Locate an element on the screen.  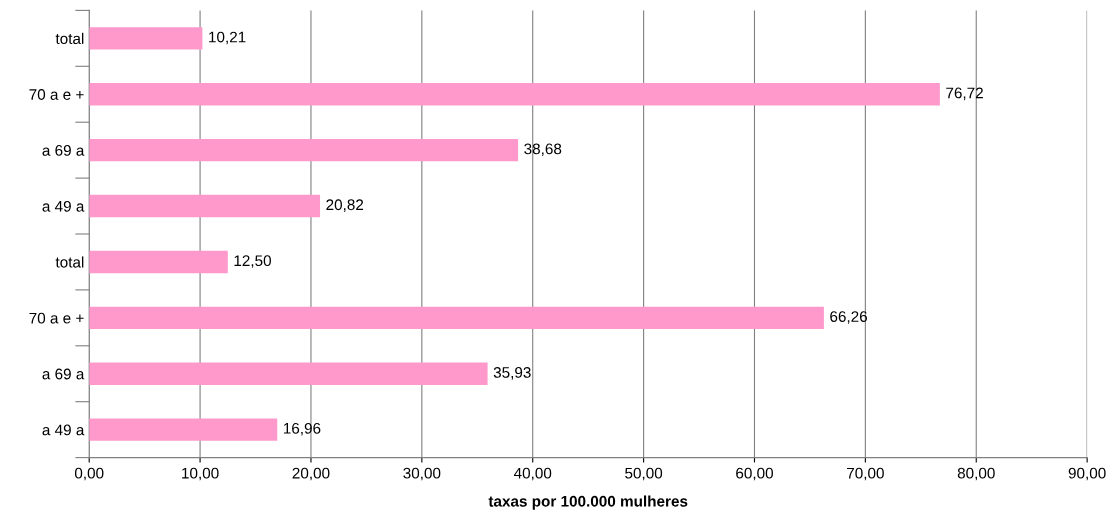
data-label: 20,82 is located at coordinates (345, 205).